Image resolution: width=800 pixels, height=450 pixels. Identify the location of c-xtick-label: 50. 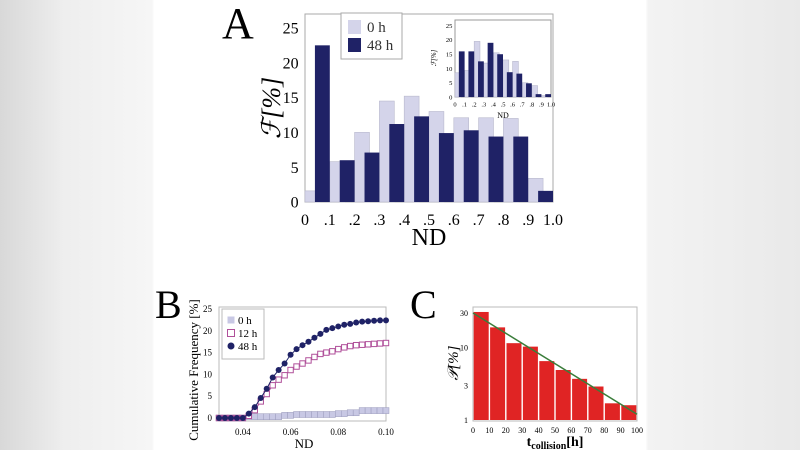
(555, 430).